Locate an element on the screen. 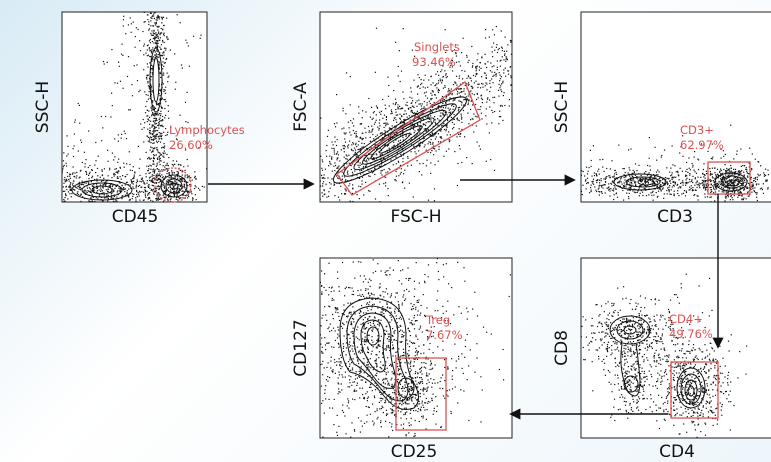 This screenshot has height=462, width=771. plot-panel-cd3: CD3+ 62.97% CD3 SSC-H is located at coordinates (661, 119).